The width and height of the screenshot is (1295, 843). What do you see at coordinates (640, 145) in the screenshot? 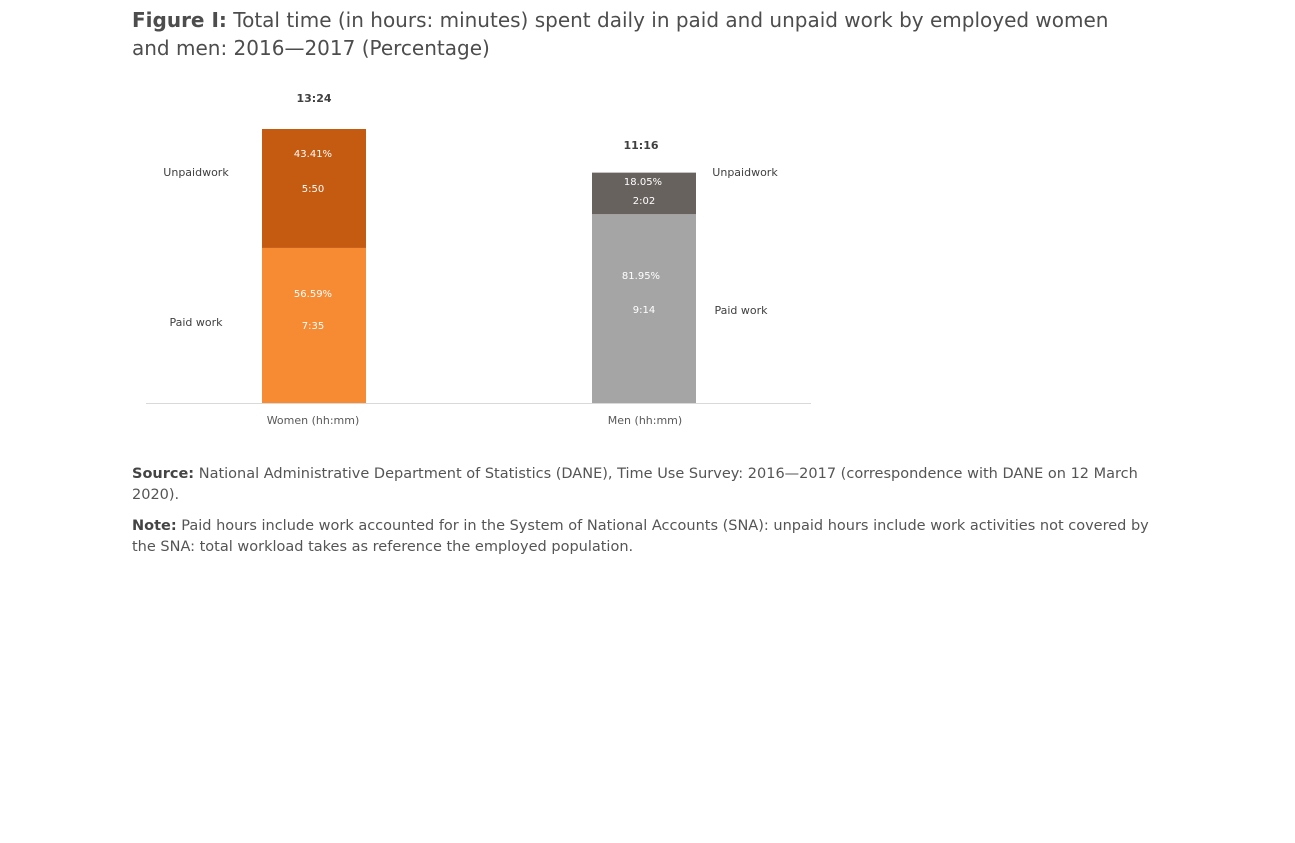
I see `total-label-men: 11:16` at bounding box center [640, 145].